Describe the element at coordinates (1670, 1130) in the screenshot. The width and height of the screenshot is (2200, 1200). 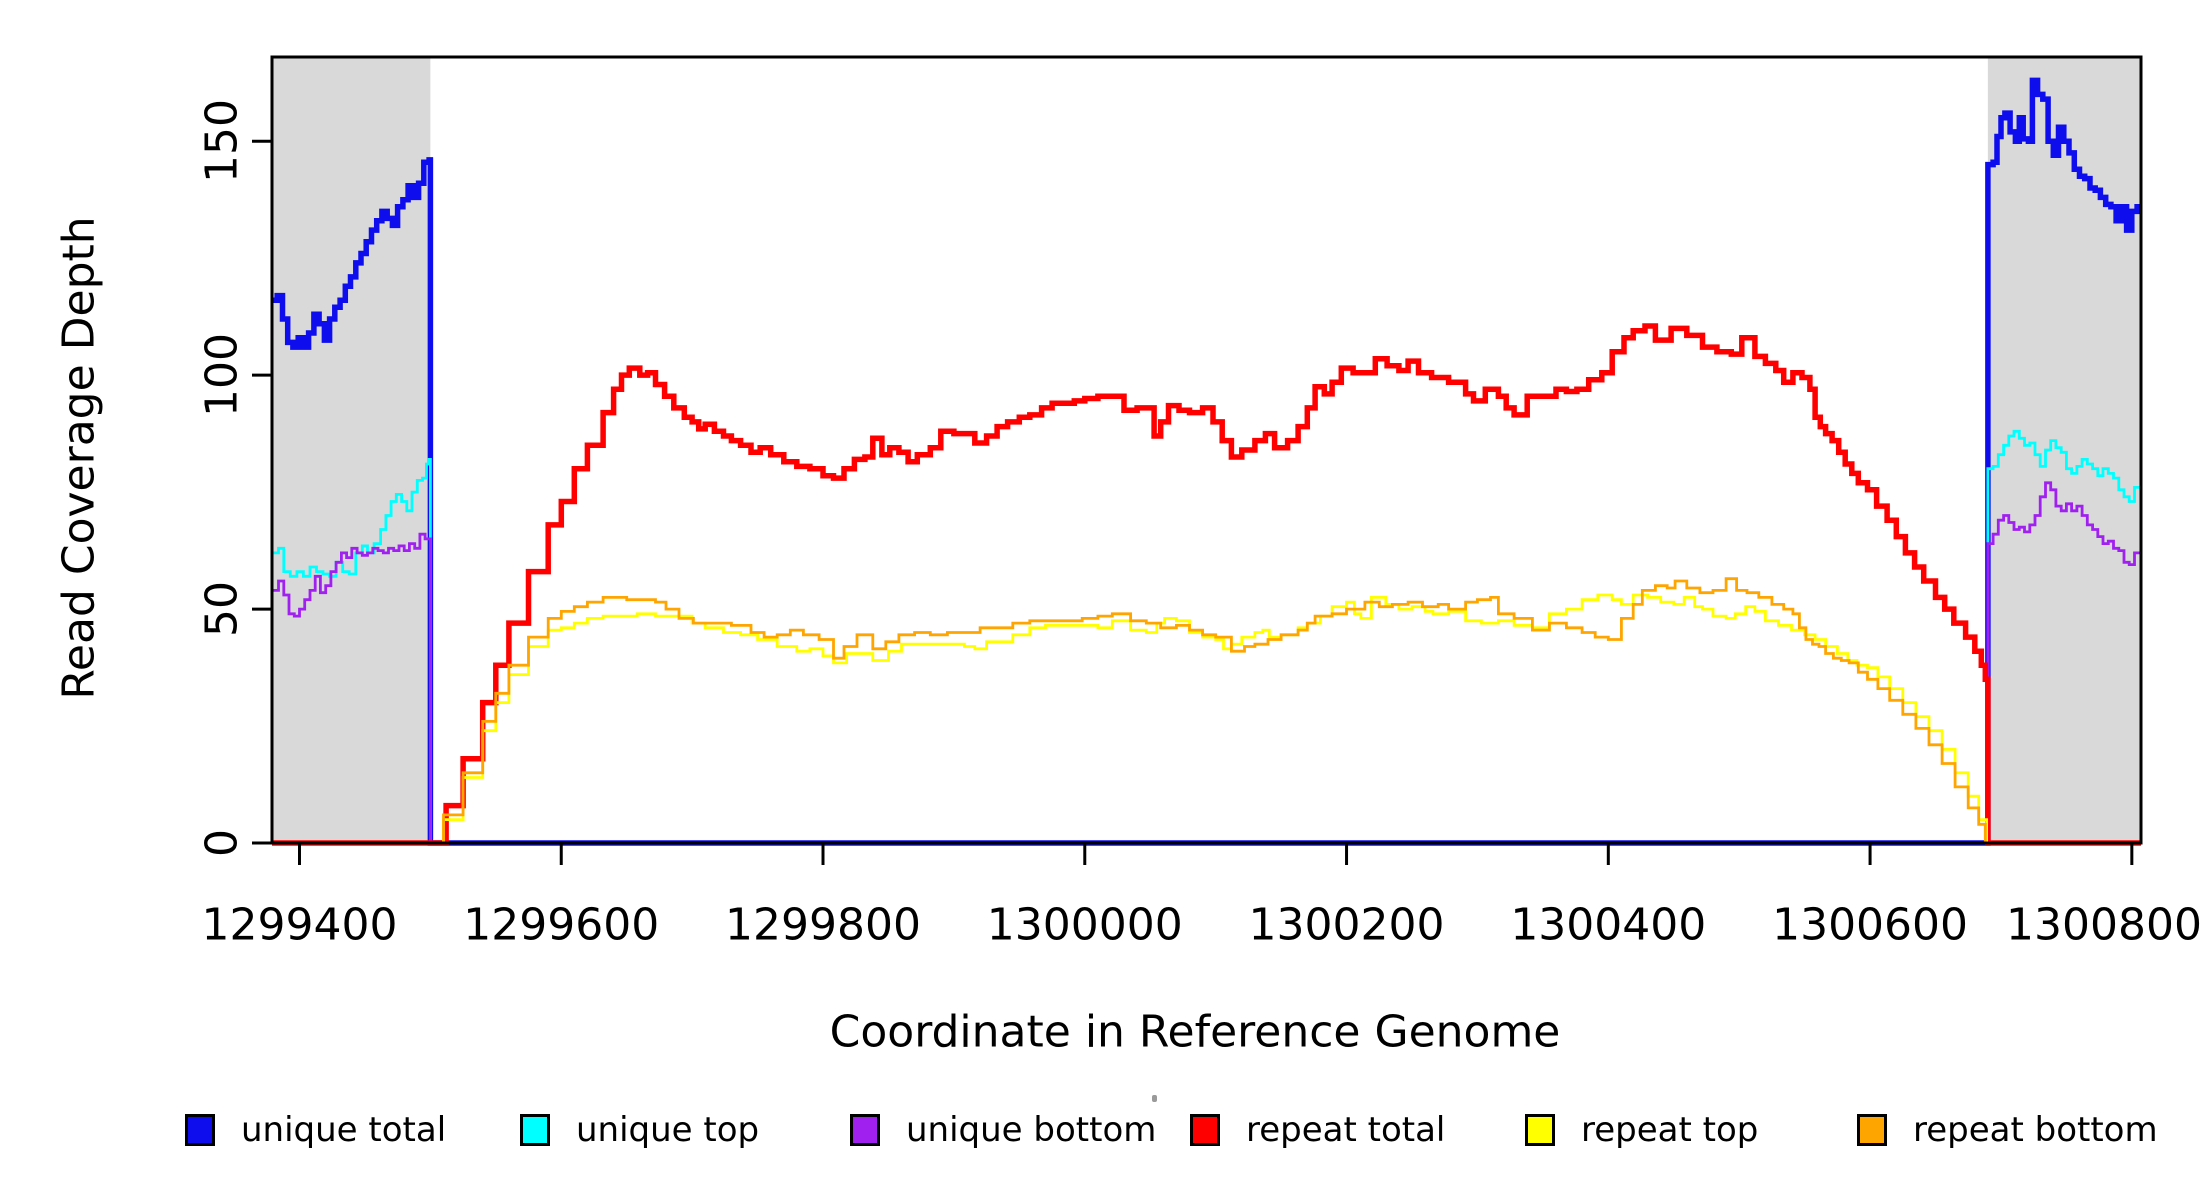
I see `legend-label: repeat top` at that location.